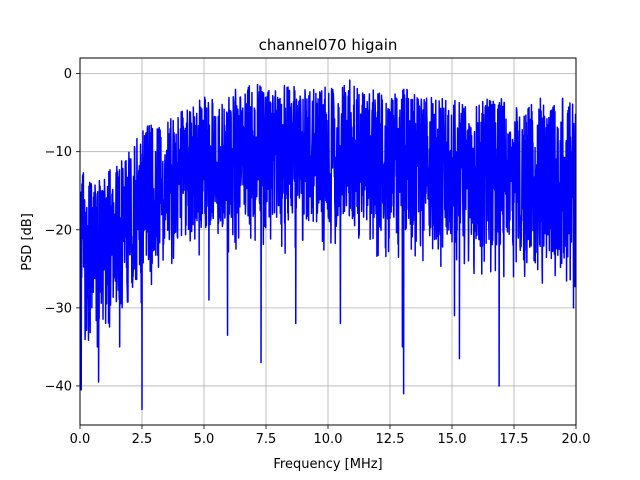 This screenshot has height=480, width=640. I want to click on y-tick-label: −30, so click(58, 308).